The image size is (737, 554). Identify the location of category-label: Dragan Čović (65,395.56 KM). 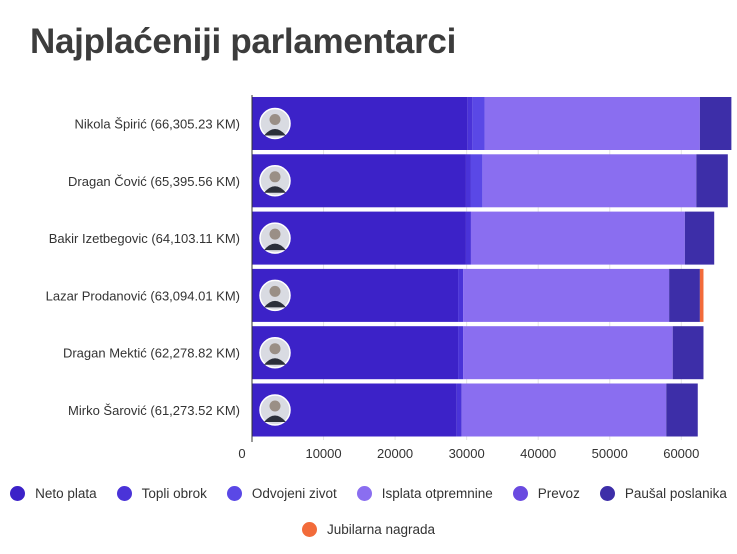
(154, 181).